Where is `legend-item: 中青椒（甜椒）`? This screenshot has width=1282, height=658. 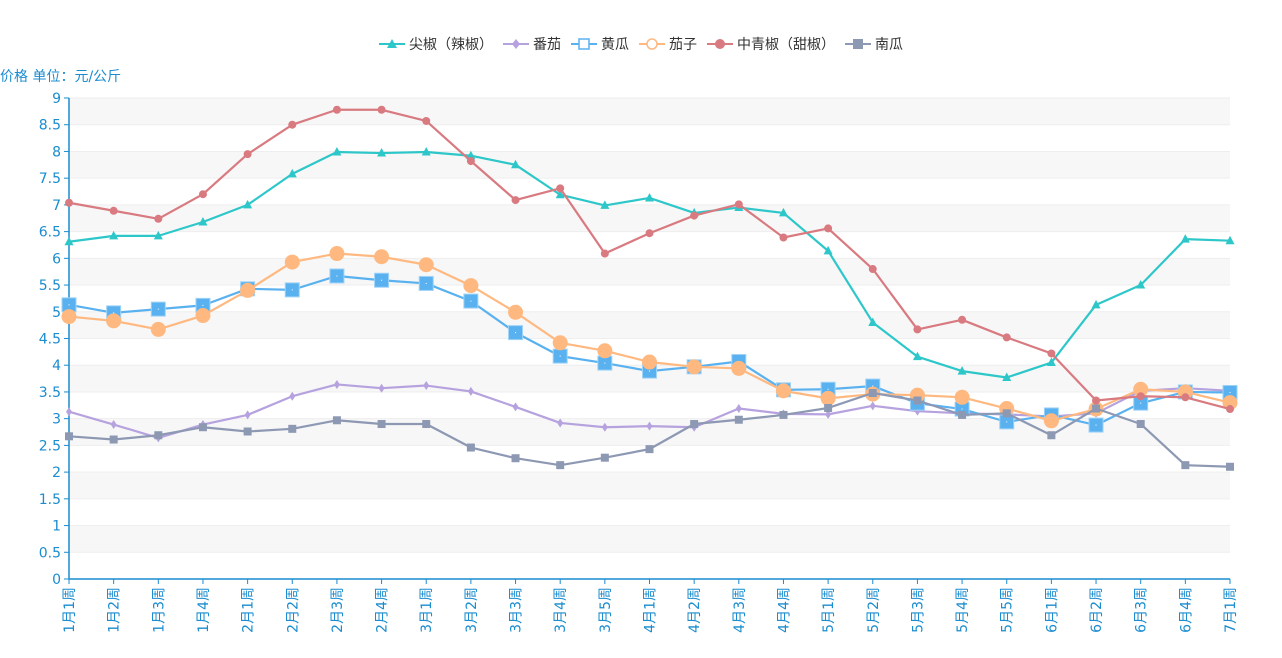 legend-item: 中青椒（甜椒） is located at coordinates (771, 44).